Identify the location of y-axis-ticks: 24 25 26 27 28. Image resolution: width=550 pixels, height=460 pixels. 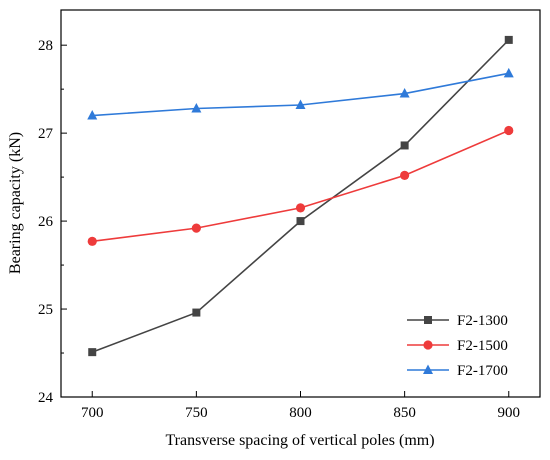
(52, 222).